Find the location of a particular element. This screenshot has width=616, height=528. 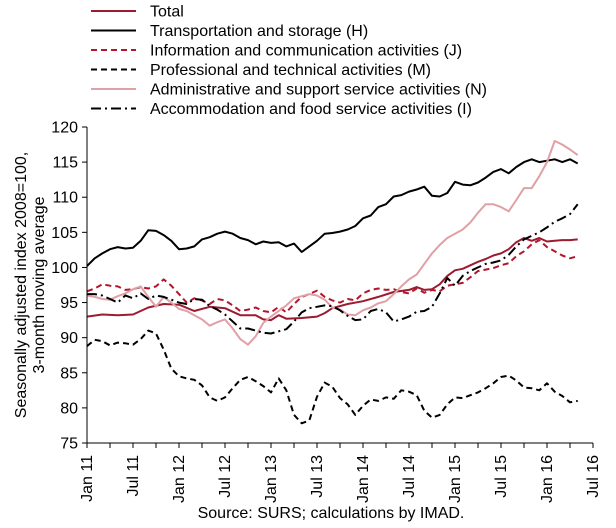

y-tick-label: 120 is located at coordinates (64, 128).